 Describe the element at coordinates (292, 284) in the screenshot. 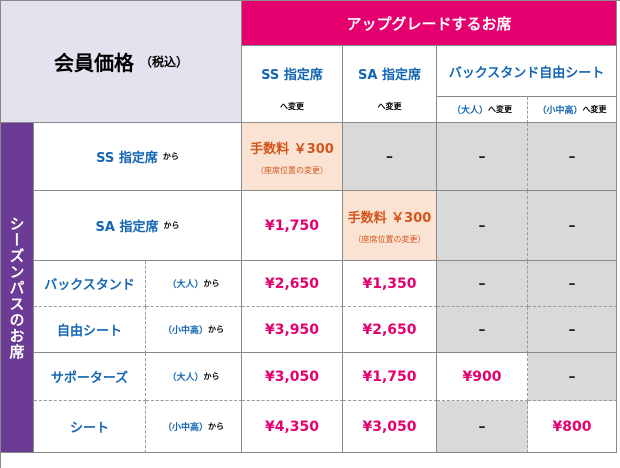

I see `cell-back-adult-ss: ¥2,650` at that location.